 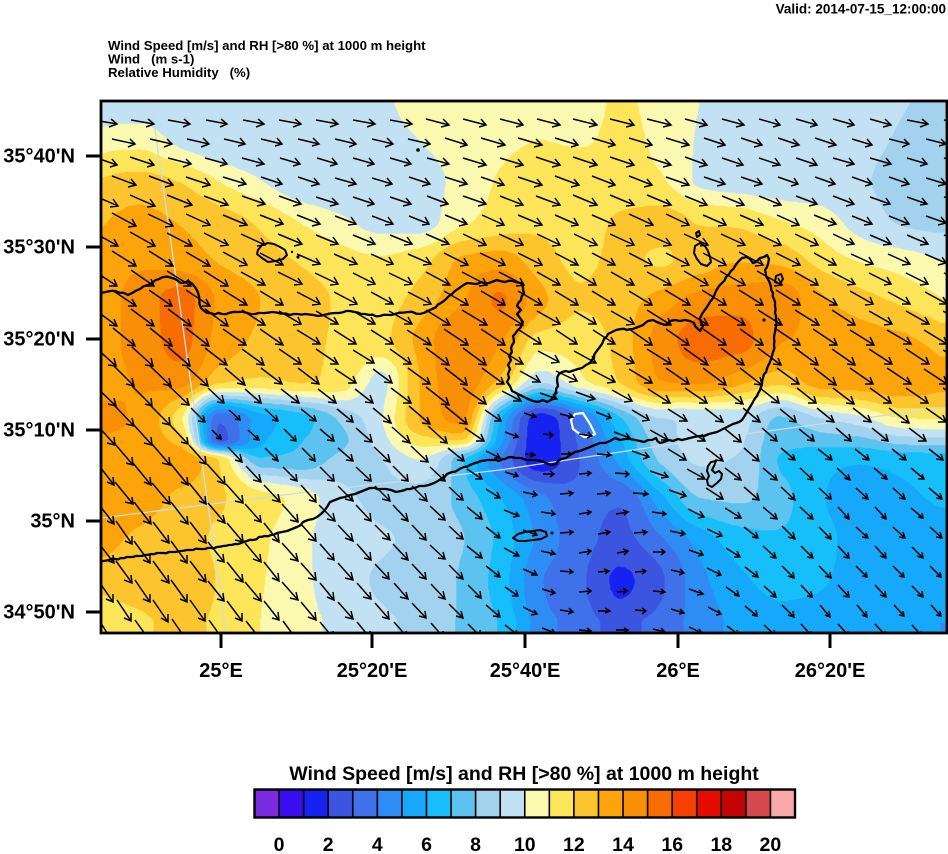 What do you see at coordinates (771, 844) in the screenshot?
I see `svg-text: 20` at bounding box center [771, 844].